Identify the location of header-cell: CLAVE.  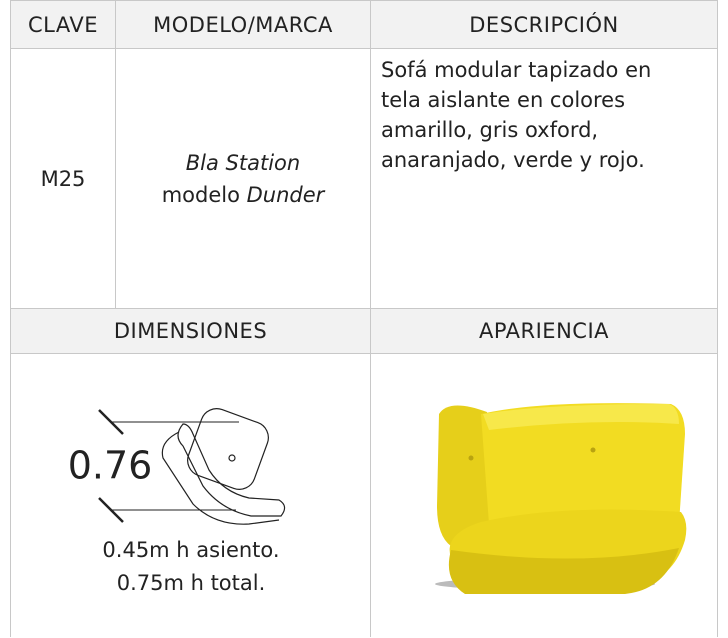
(62, 24).